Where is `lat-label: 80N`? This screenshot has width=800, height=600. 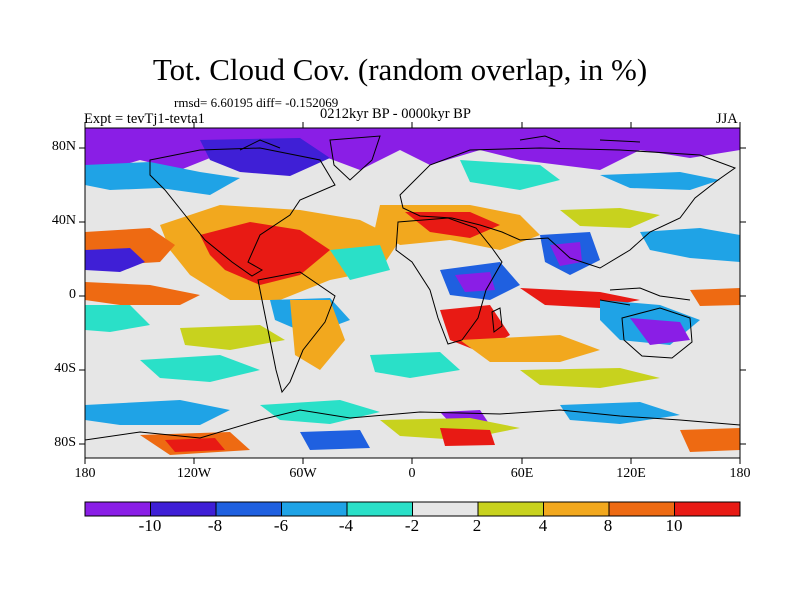 lat-label: 80N is located at coordinates (63, 146).